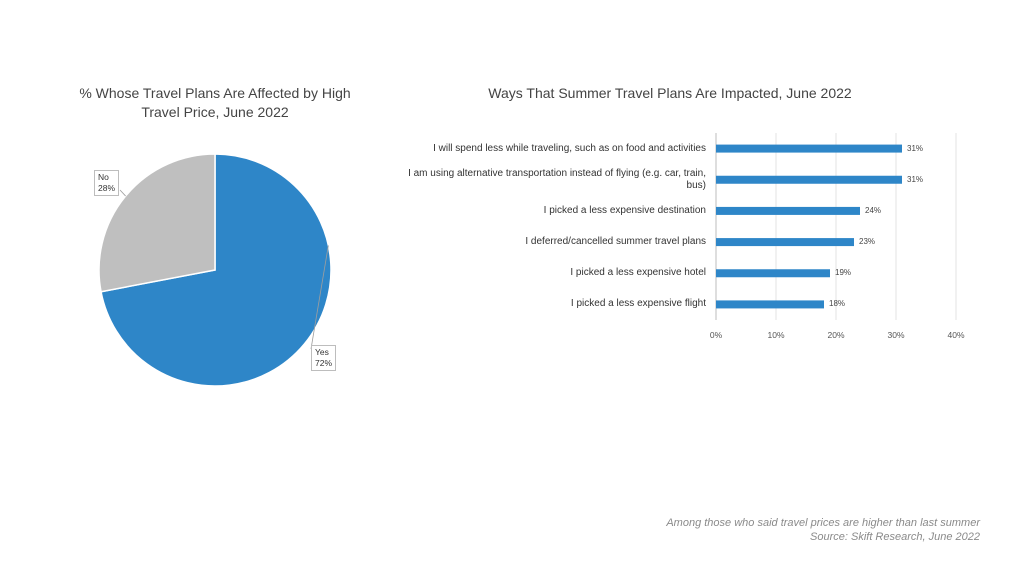  What do you see at coordinates (836, 335) in the screenshot?
I see `x-tick-label: 20%` at bounding box center [836, 335].